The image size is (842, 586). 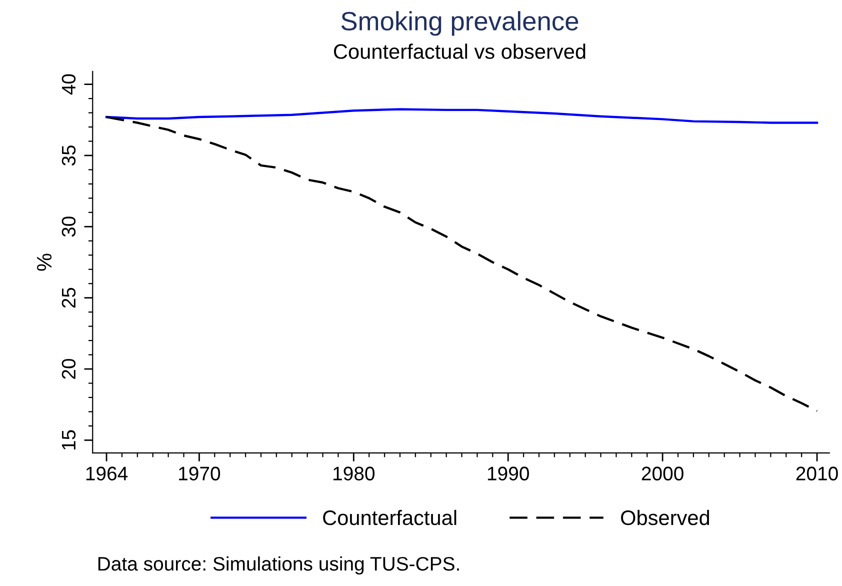 I want to click on x-tick-label: 2010, so click(x=817, y=473).